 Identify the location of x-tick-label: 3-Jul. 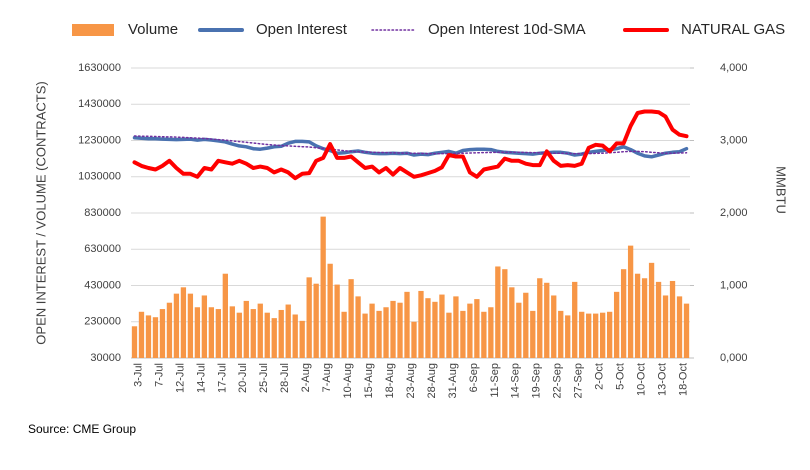
(138, 375).